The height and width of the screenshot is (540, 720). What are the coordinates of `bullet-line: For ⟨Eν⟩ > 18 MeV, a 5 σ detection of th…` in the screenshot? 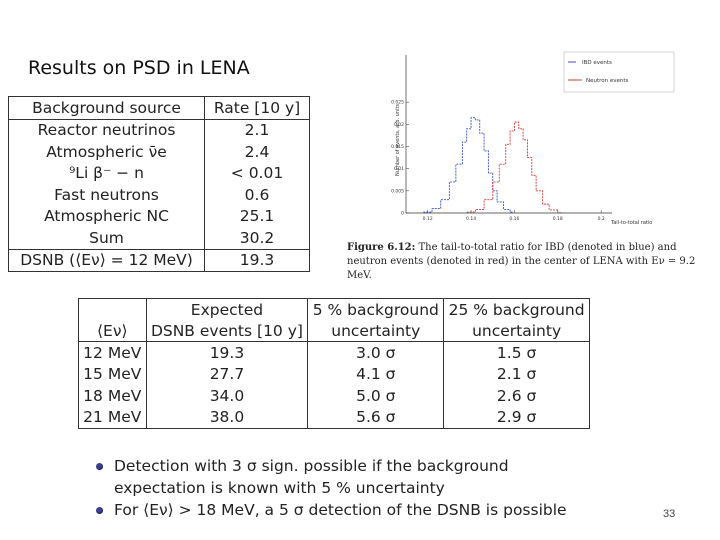 It's located at (340, 510).